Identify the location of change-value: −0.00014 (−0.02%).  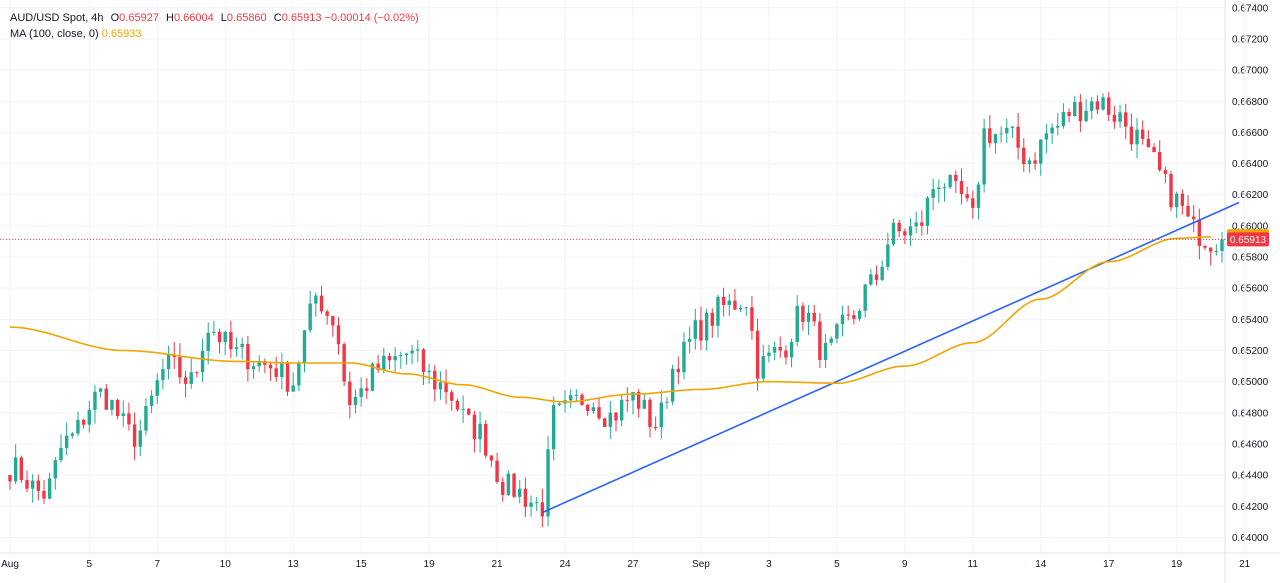
(371, 18).